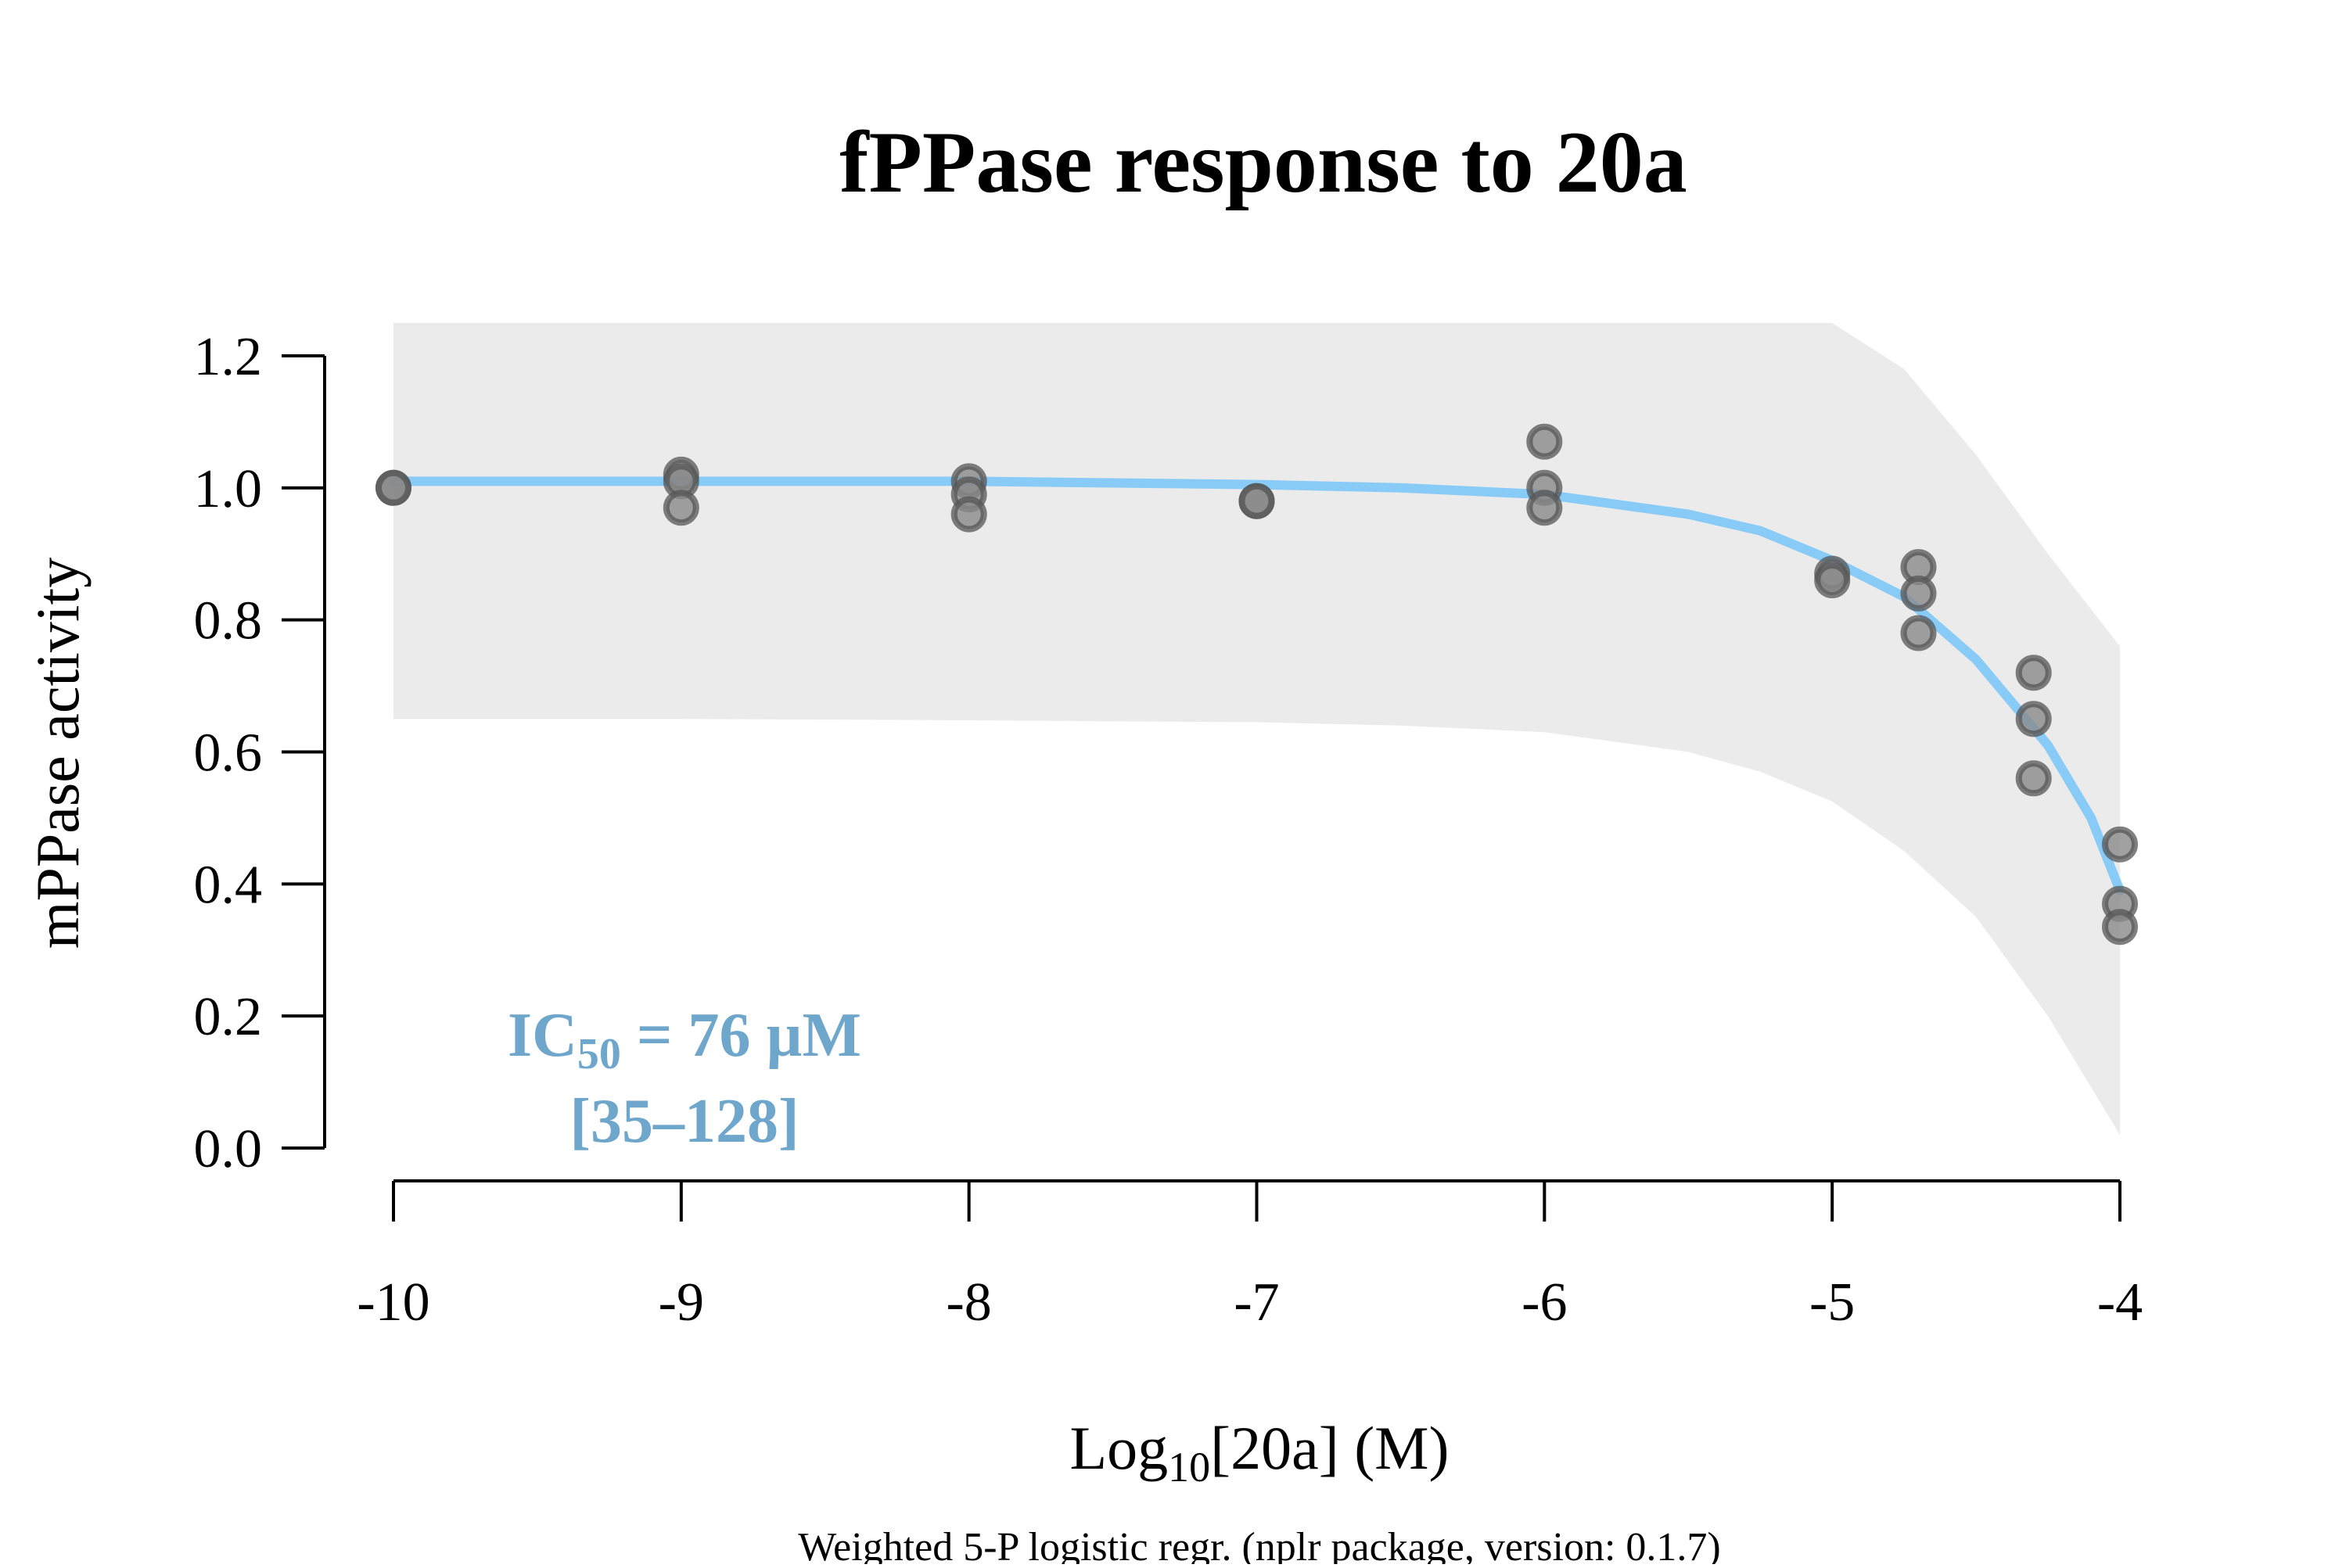 This screenshot has height=1568, width=2328. What do you see at coordinates (393, 1302) in the screenshot?
I see `x-tick-label: -10` at bounding box center [393, 1302].